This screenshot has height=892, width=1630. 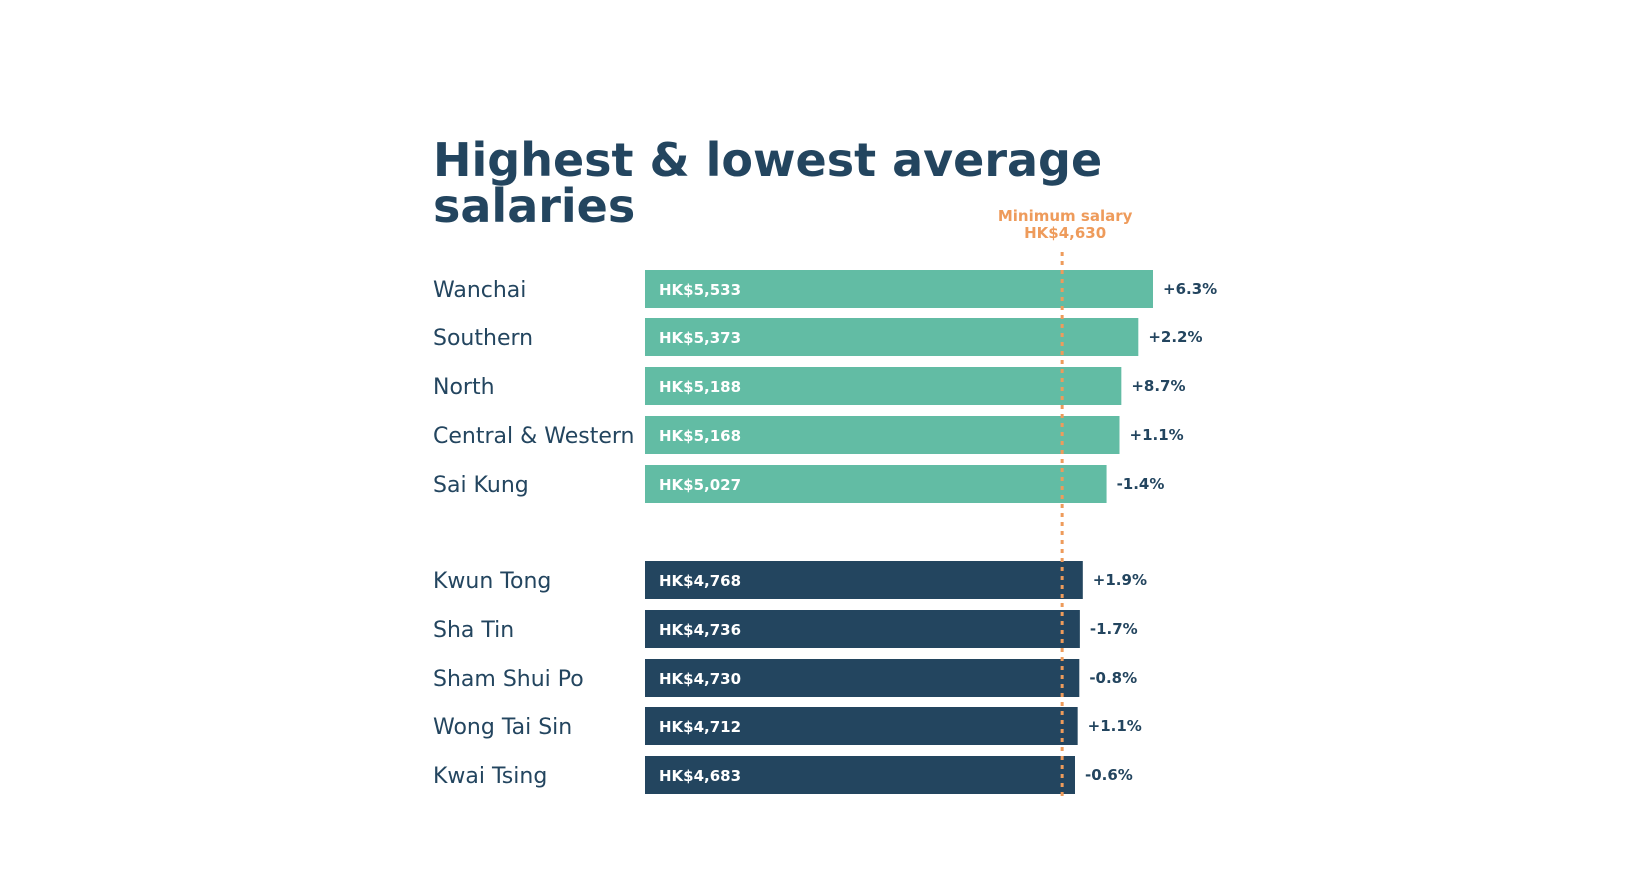 What do you see at coordinates (533, 436) in the screenshot?
I see `category-label: Central & Western` at bounding box center [533, 436].